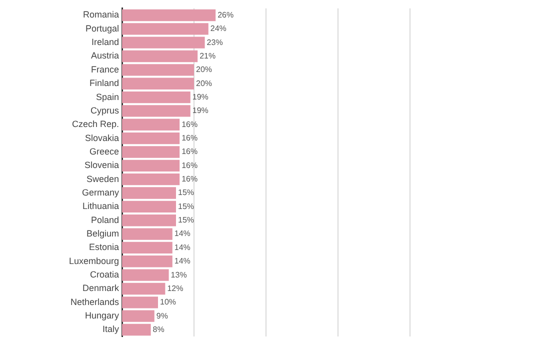 The width and height of the screenshot is (560, 345). Describe the element at coordinates (105, 42) in the screenshot. I see `y-tick-label: Ireland` at that location.